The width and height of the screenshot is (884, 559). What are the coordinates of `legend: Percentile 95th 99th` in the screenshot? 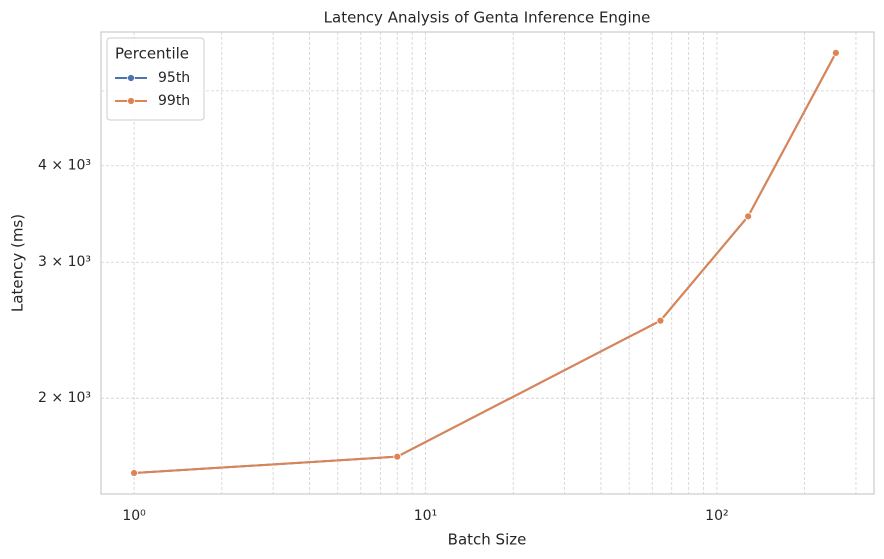 It's located at (155, 79).